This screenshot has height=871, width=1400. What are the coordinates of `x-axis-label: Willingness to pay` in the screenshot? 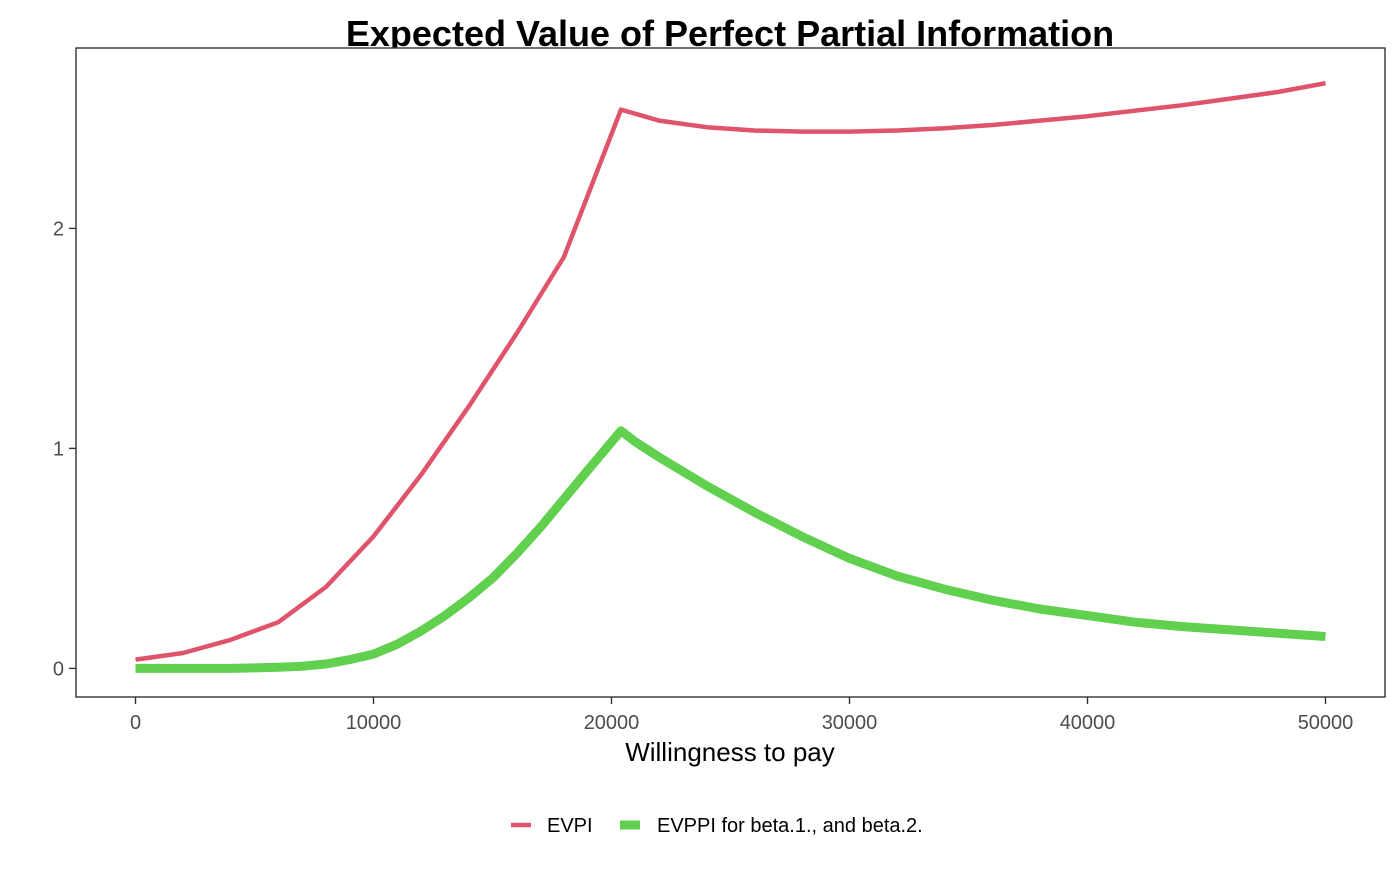 It's located at (730, 752).